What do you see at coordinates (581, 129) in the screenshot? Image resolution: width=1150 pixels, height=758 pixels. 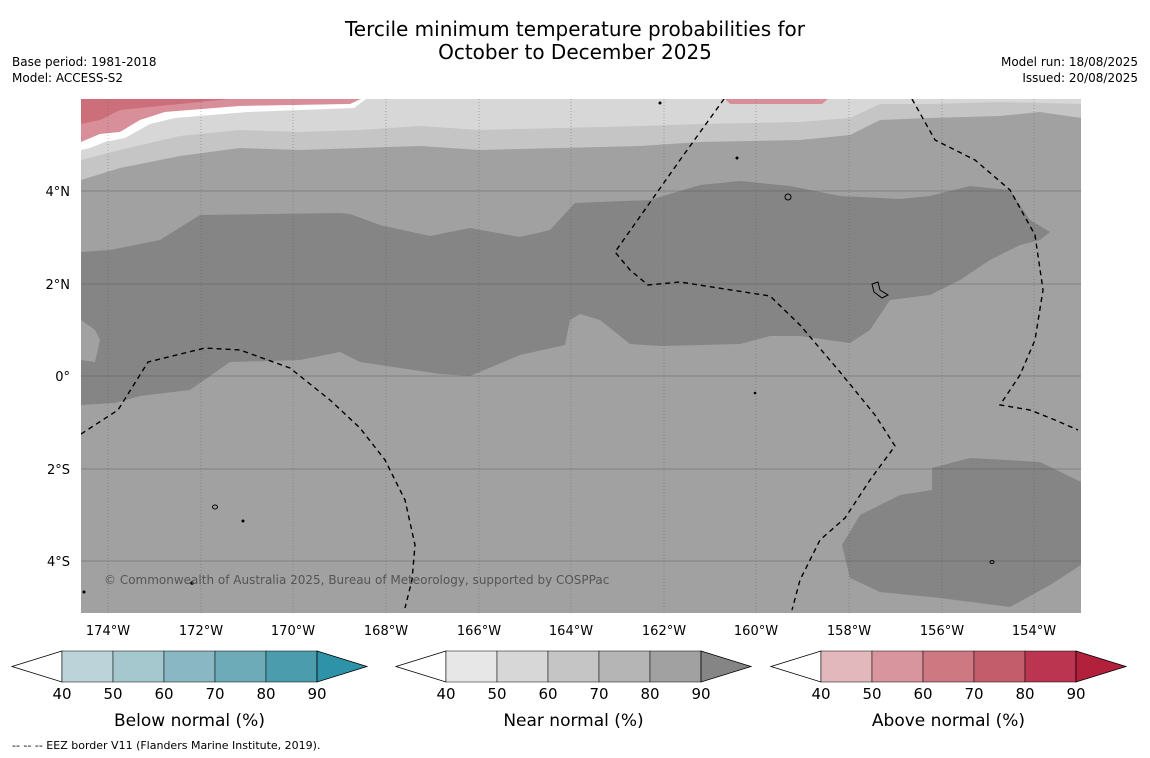 I see `near-normal-50-region` at bounding box center [581, 129].